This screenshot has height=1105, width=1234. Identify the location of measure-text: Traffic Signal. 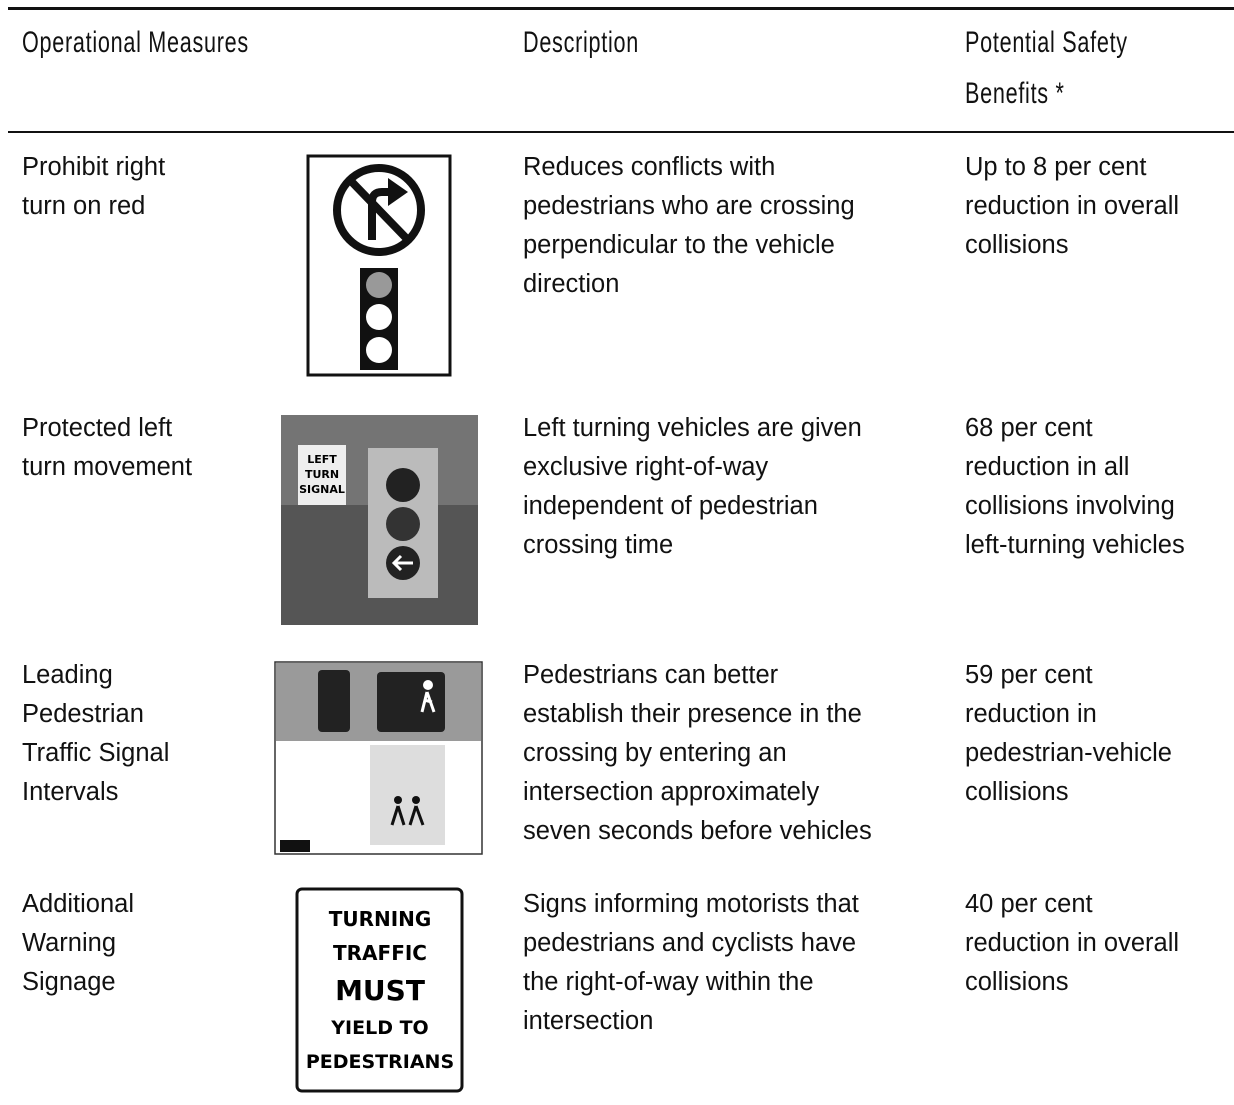
(96, 753).